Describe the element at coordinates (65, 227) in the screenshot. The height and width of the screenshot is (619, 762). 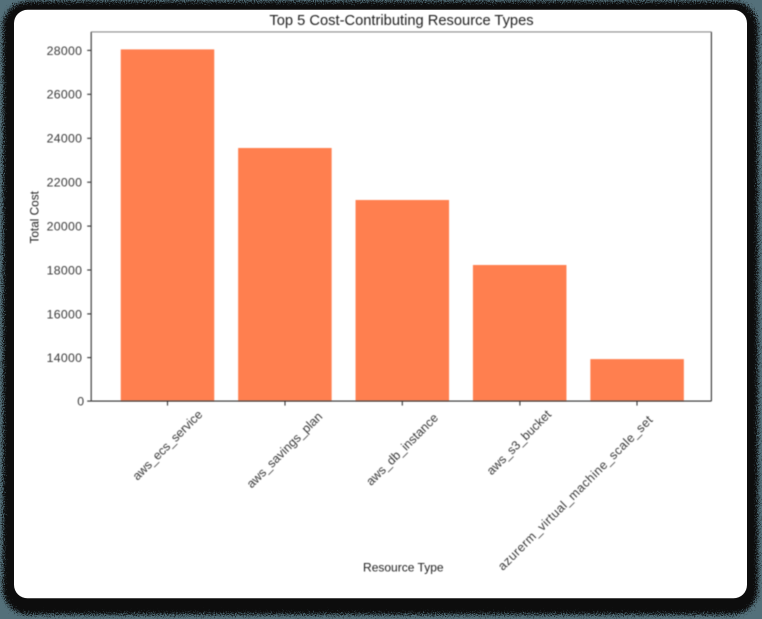
I see `svg-text: 20000` at that location.